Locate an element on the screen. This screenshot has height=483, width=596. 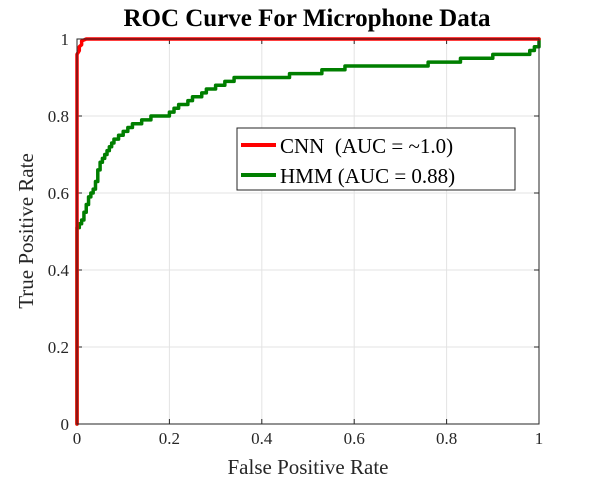
legend: CNN (AUC = ~1.0) HMM (AUC = 0.88) is located at coordinates (376, 159).